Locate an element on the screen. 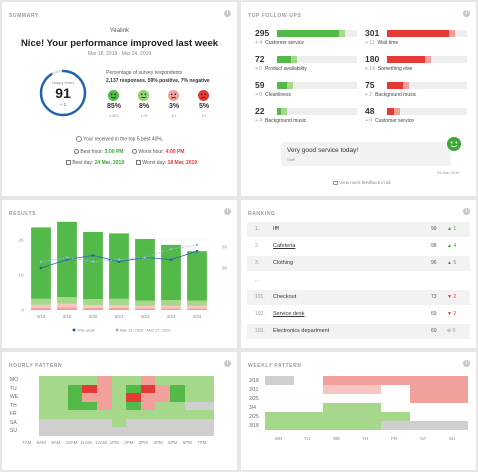 The width and height of the screenshot is (478, 472). view-more-link: View more feedback in all is located at coordinates (361, 182).